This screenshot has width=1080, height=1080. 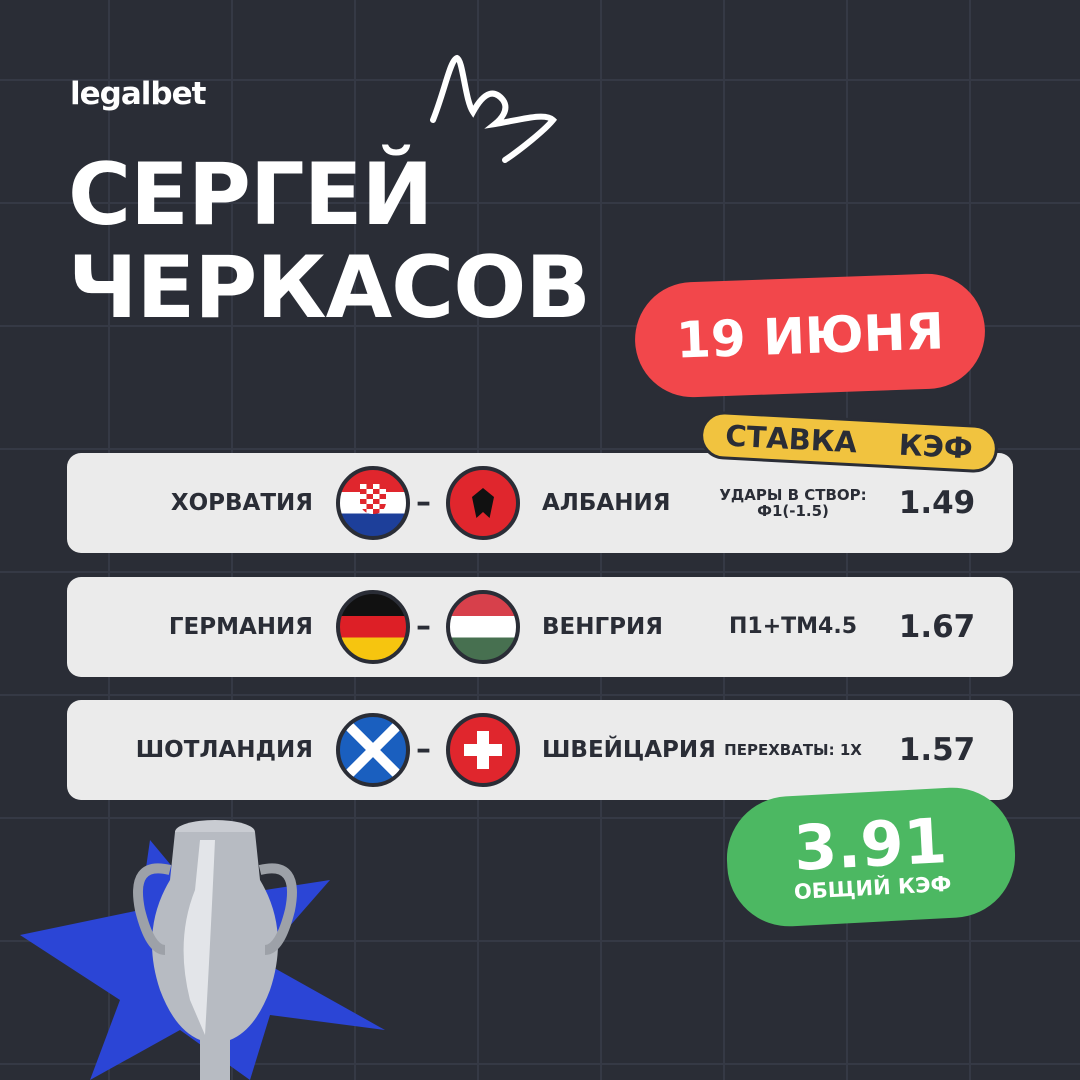 What do you see at coordinates (606, 503) in the screenshot?
I see `away-team: АЛБАНИЯ` at bounding box center [606, 503].